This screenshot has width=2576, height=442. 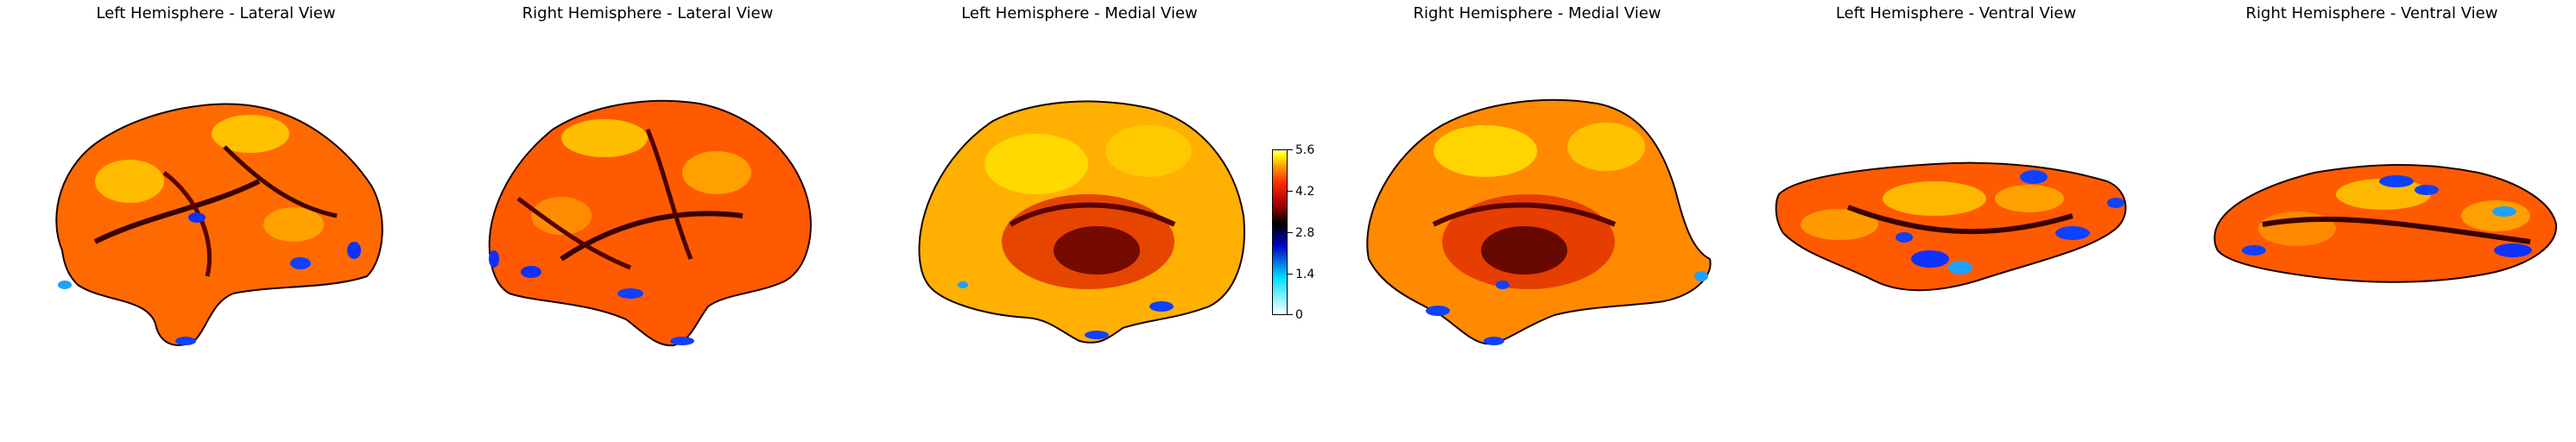 I want to click on colorbar, so click(x=1280, y=232).